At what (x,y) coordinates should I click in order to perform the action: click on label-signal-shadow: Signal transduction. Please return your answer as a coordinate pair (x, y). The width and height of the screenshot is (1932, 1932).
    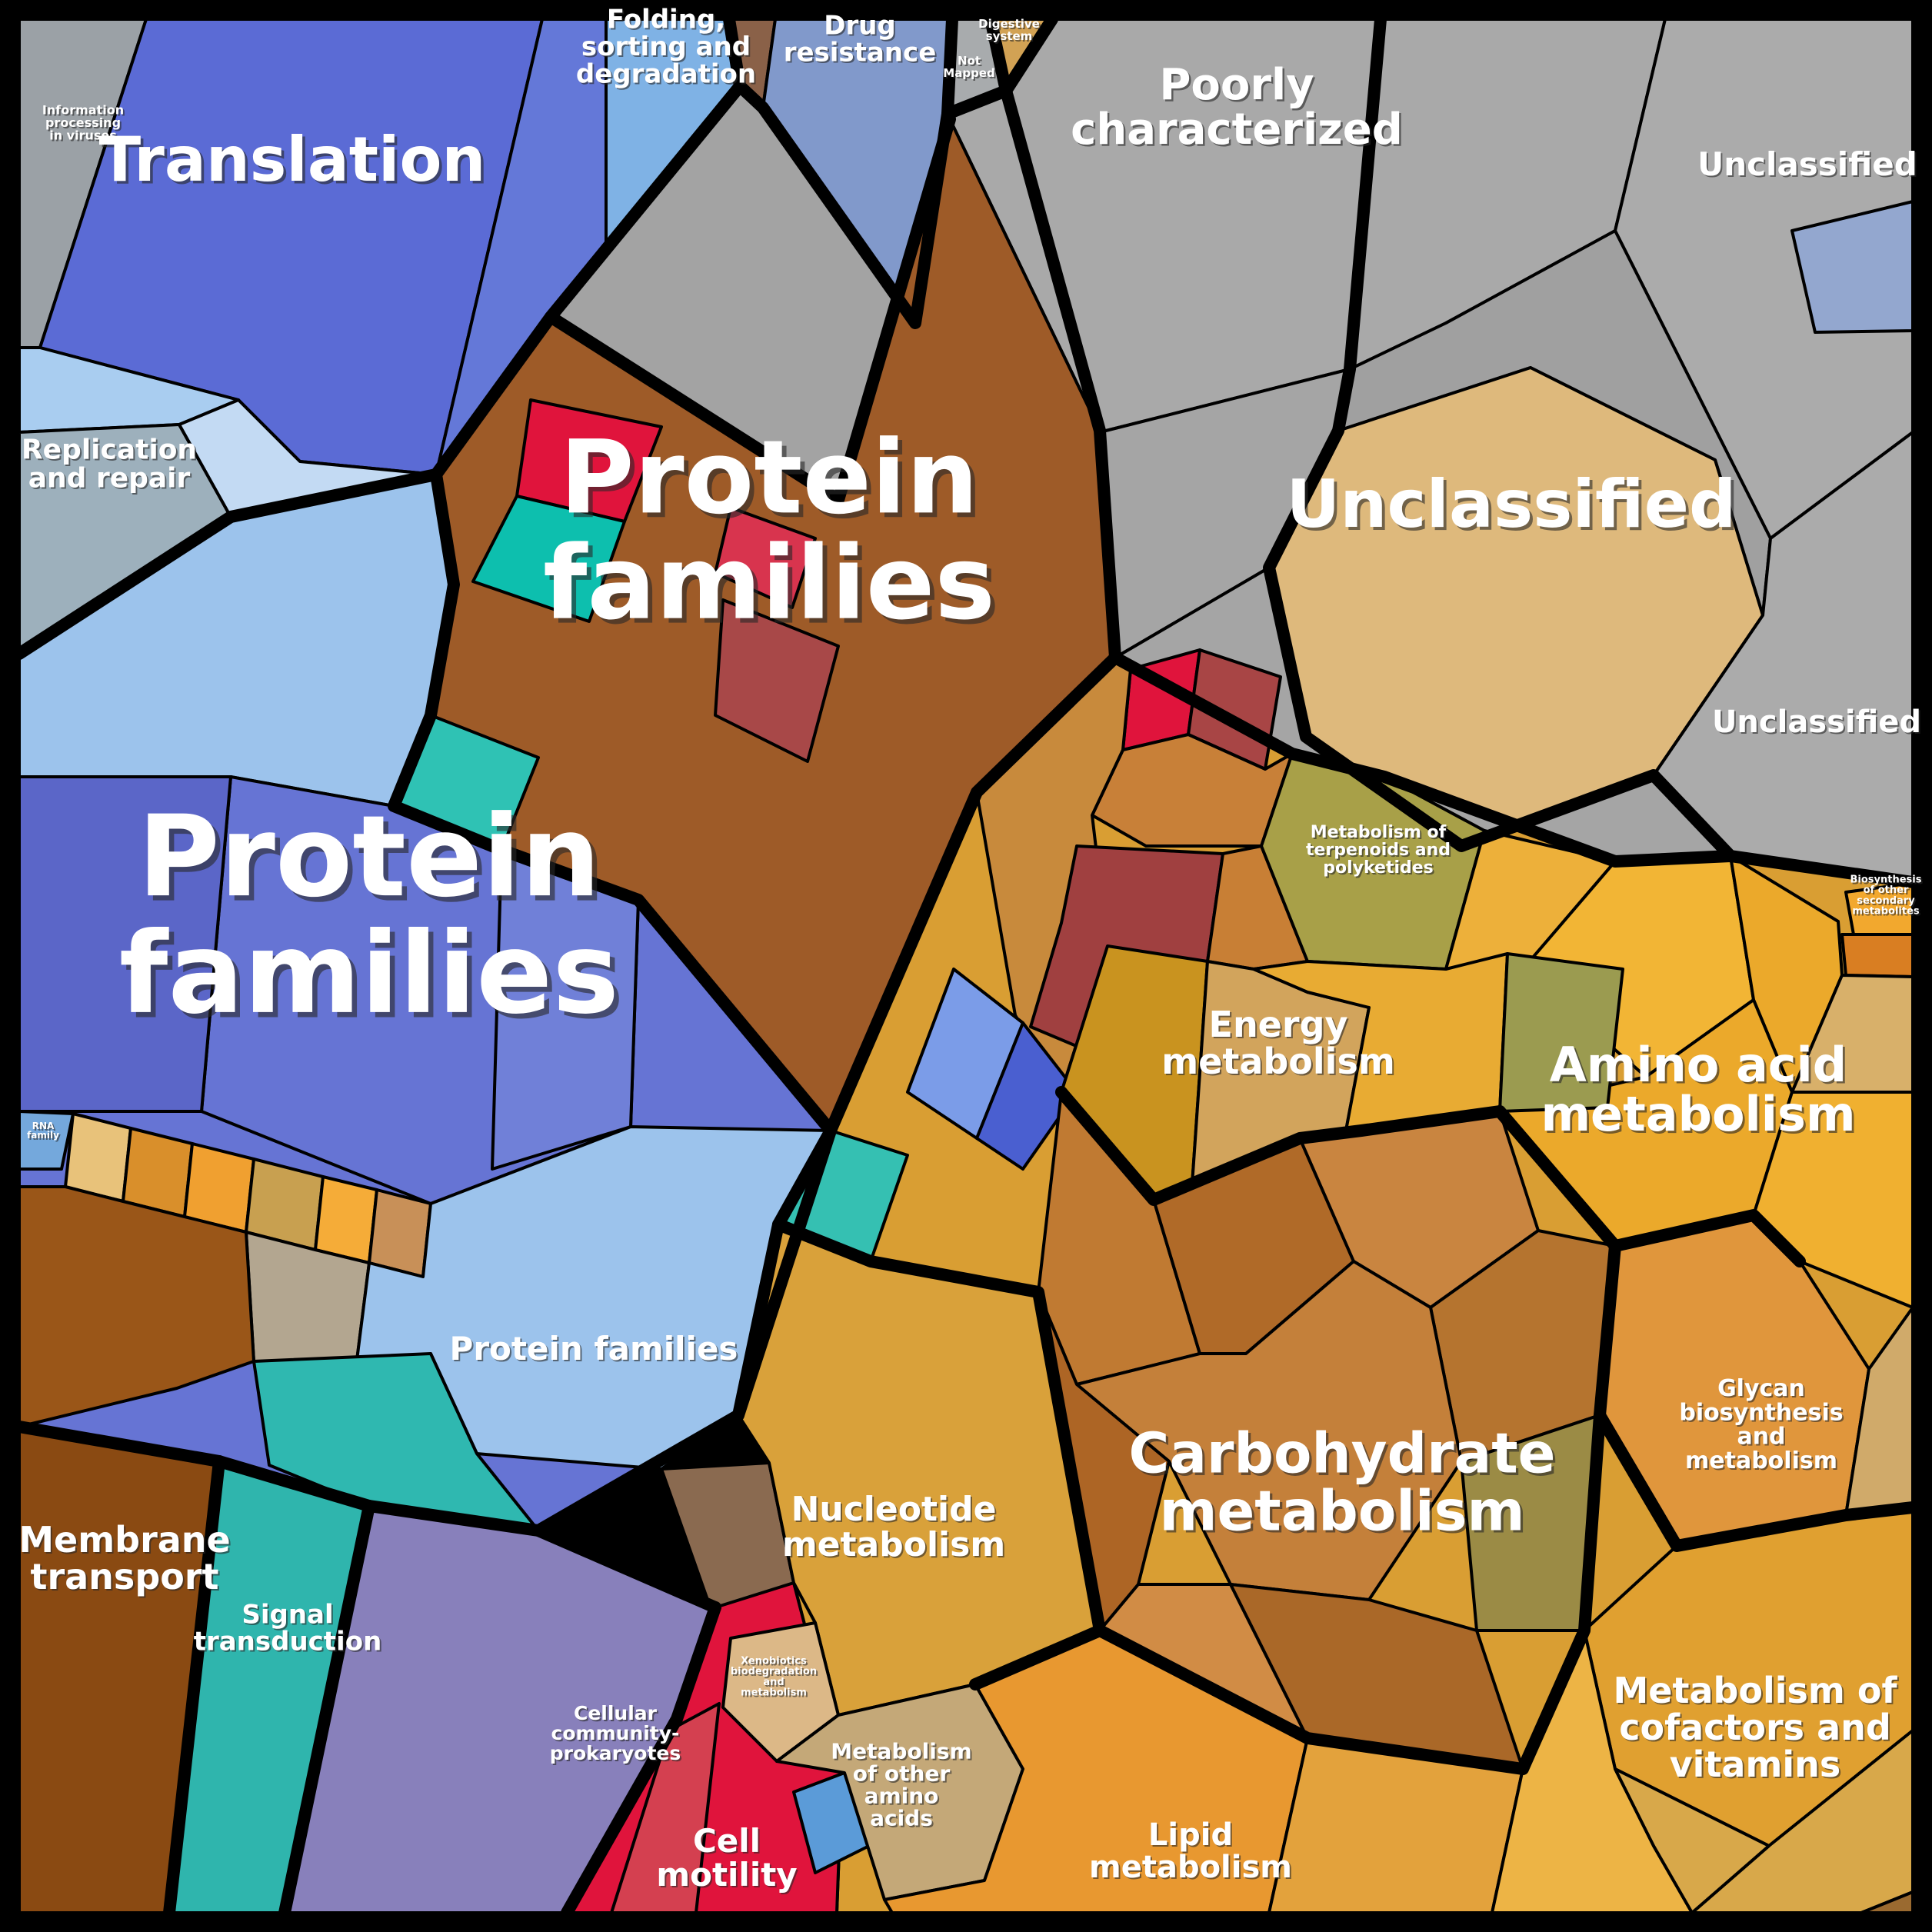
    Looking at the image, I should click on (289, 1629).